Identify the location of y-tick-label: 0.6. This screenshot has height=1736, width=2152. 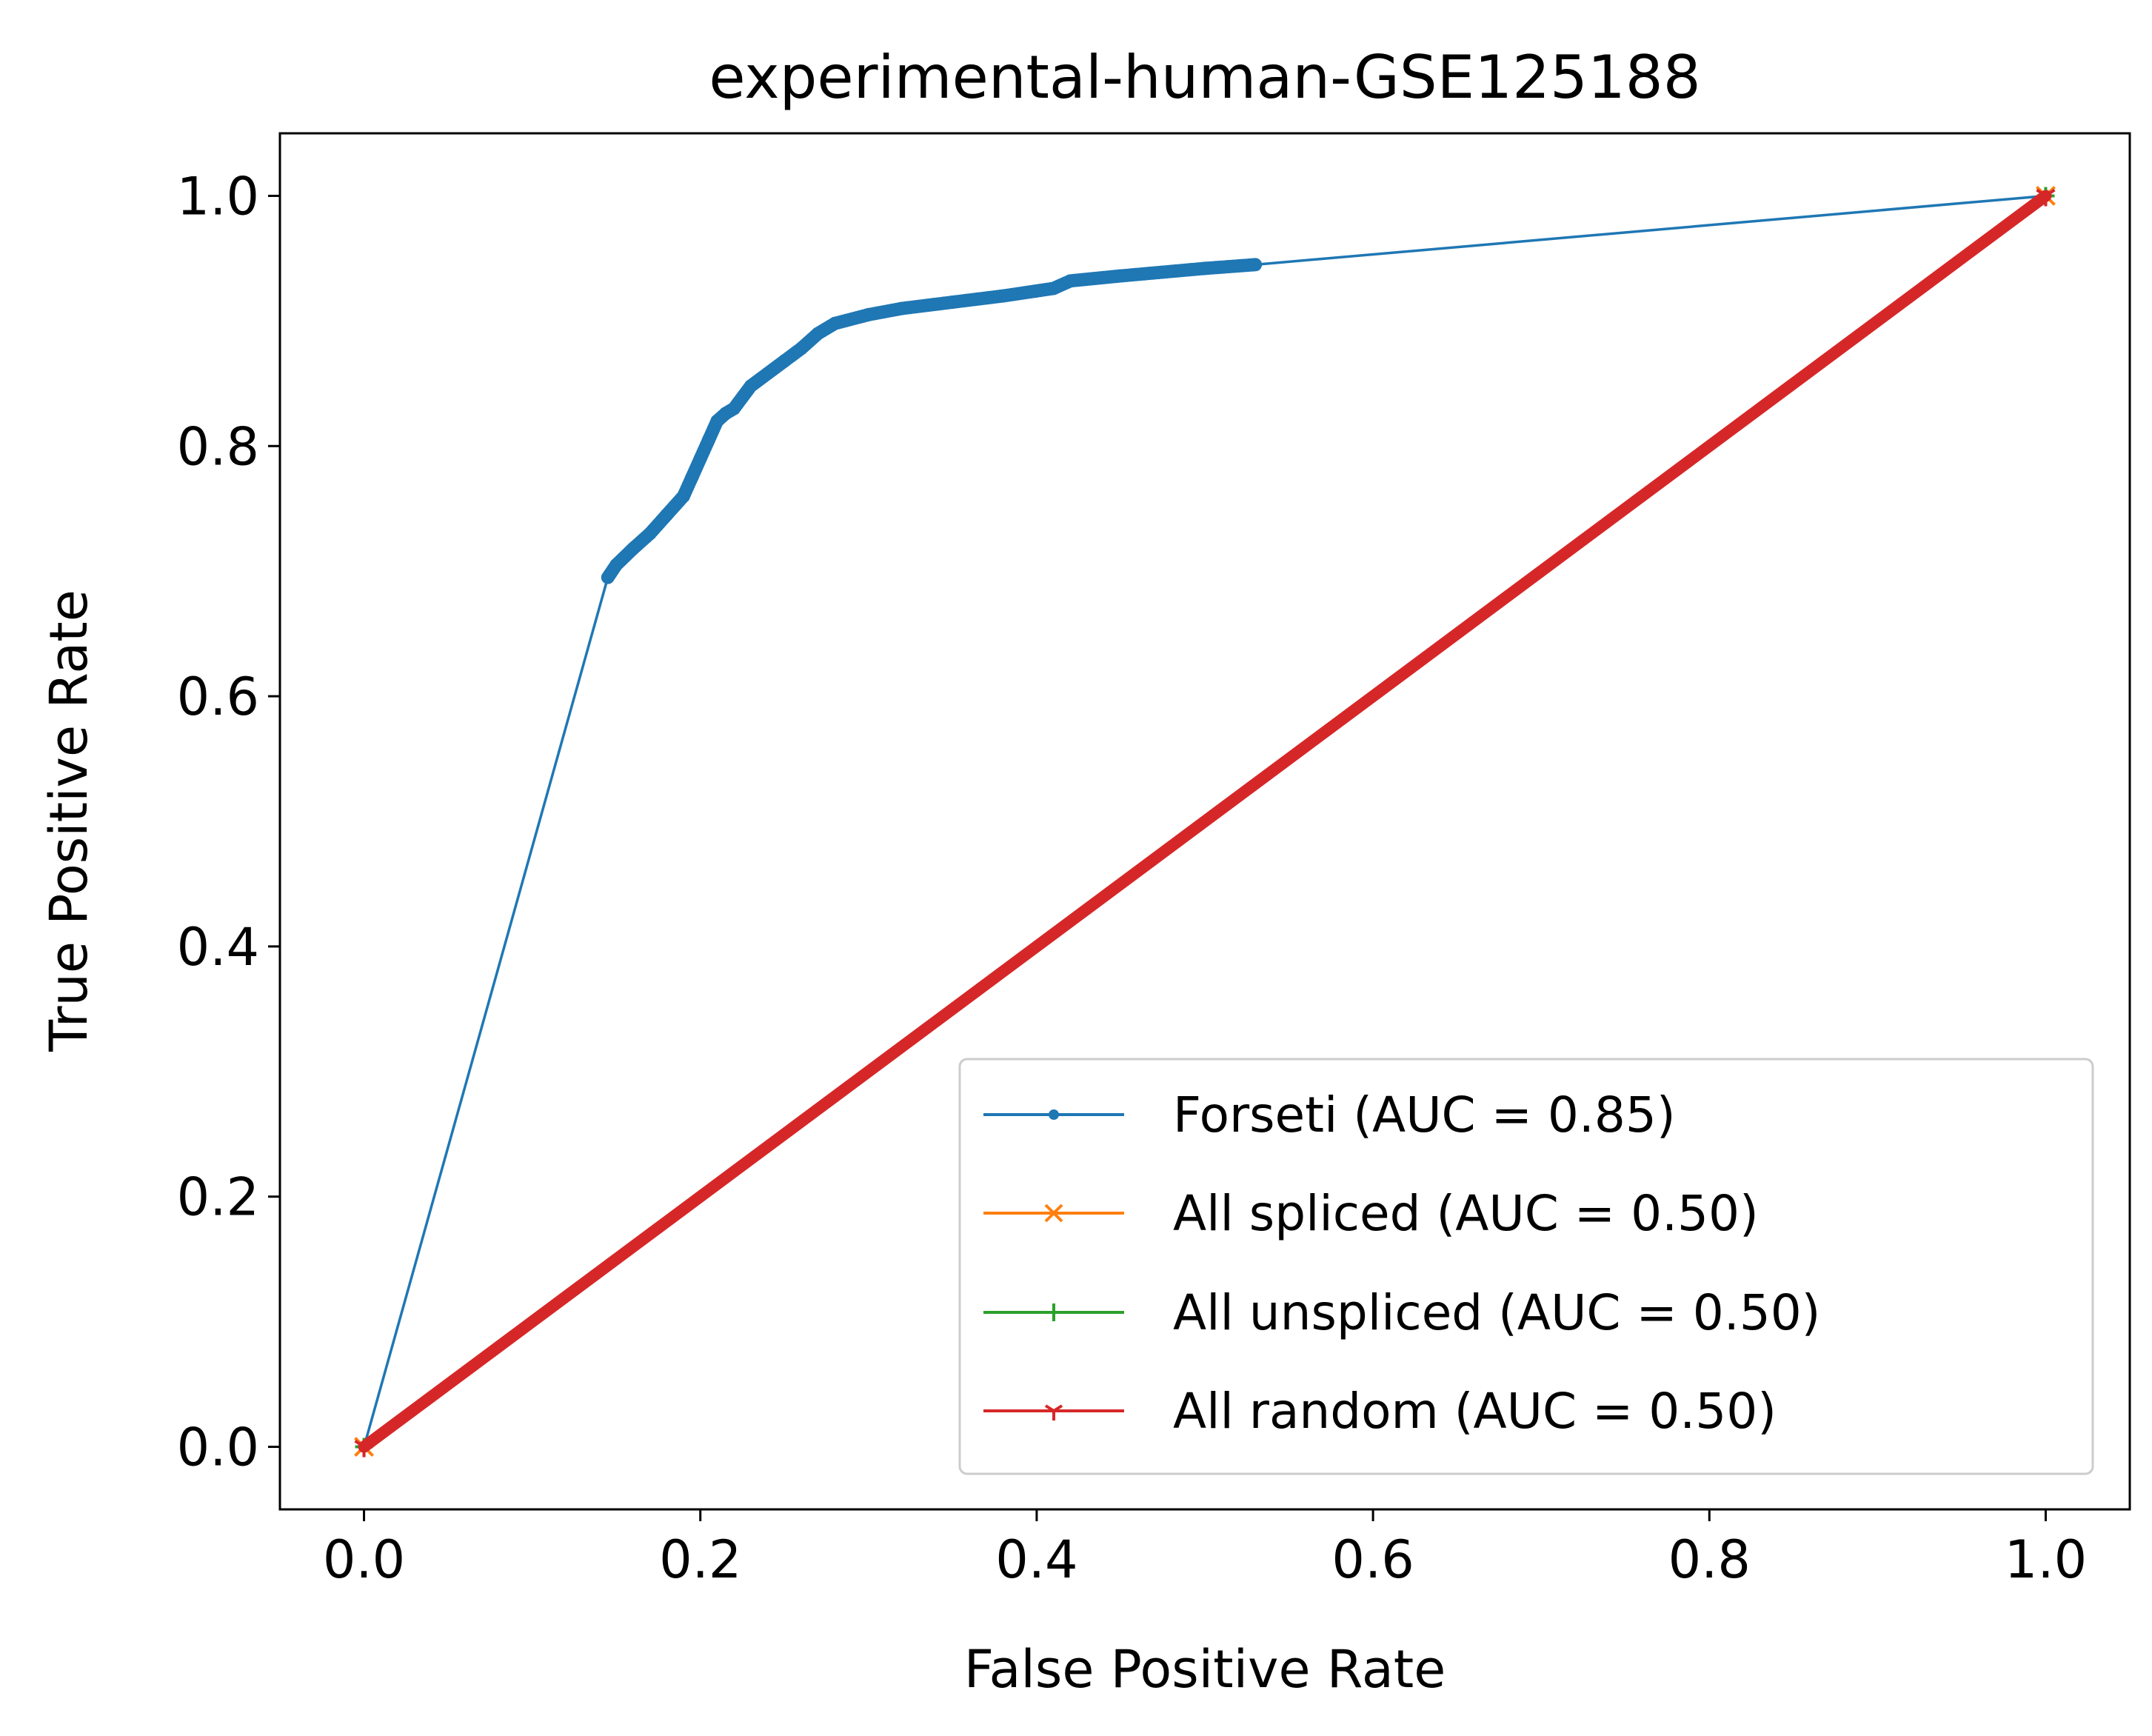
(218, 697).